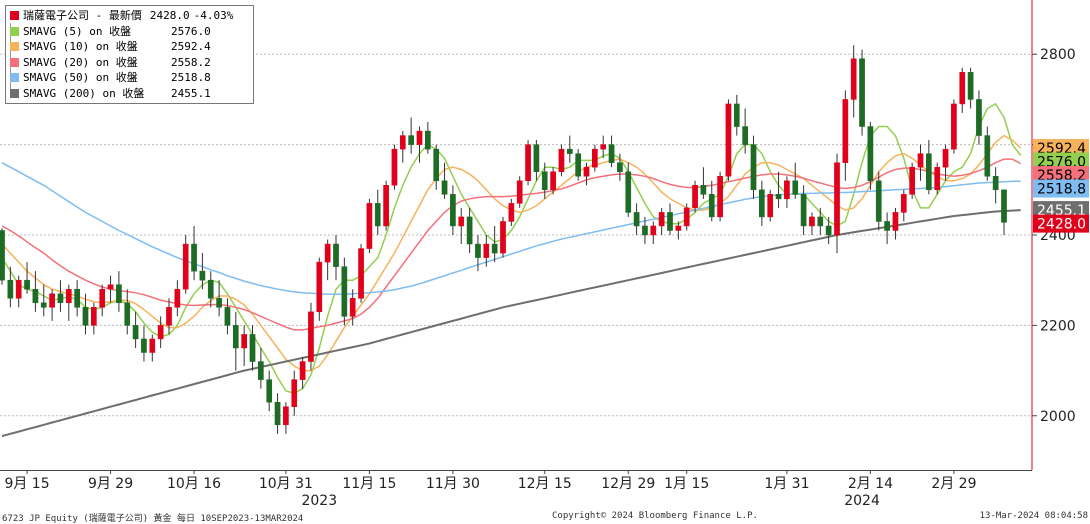 This screenshot has width=1090, height=524. I want to click on legend-value: 2592.4, so click(191, 46).